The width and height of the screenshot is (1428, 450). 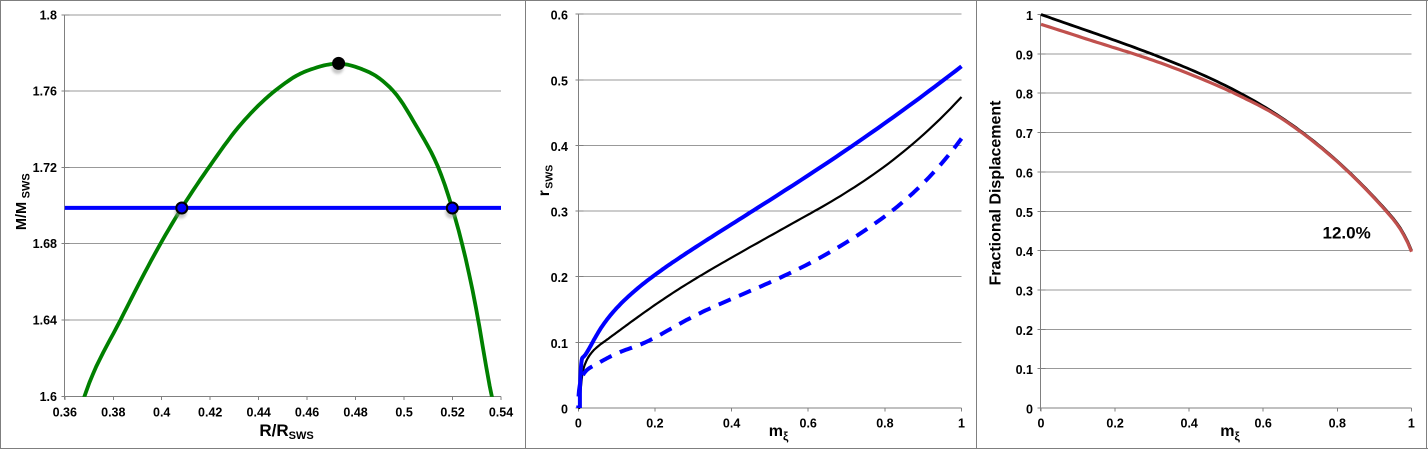 What do you see at coordinates (113, 413) in the screenshot?
I see `svg-text: 0.38` at bounding box center [113, 413].